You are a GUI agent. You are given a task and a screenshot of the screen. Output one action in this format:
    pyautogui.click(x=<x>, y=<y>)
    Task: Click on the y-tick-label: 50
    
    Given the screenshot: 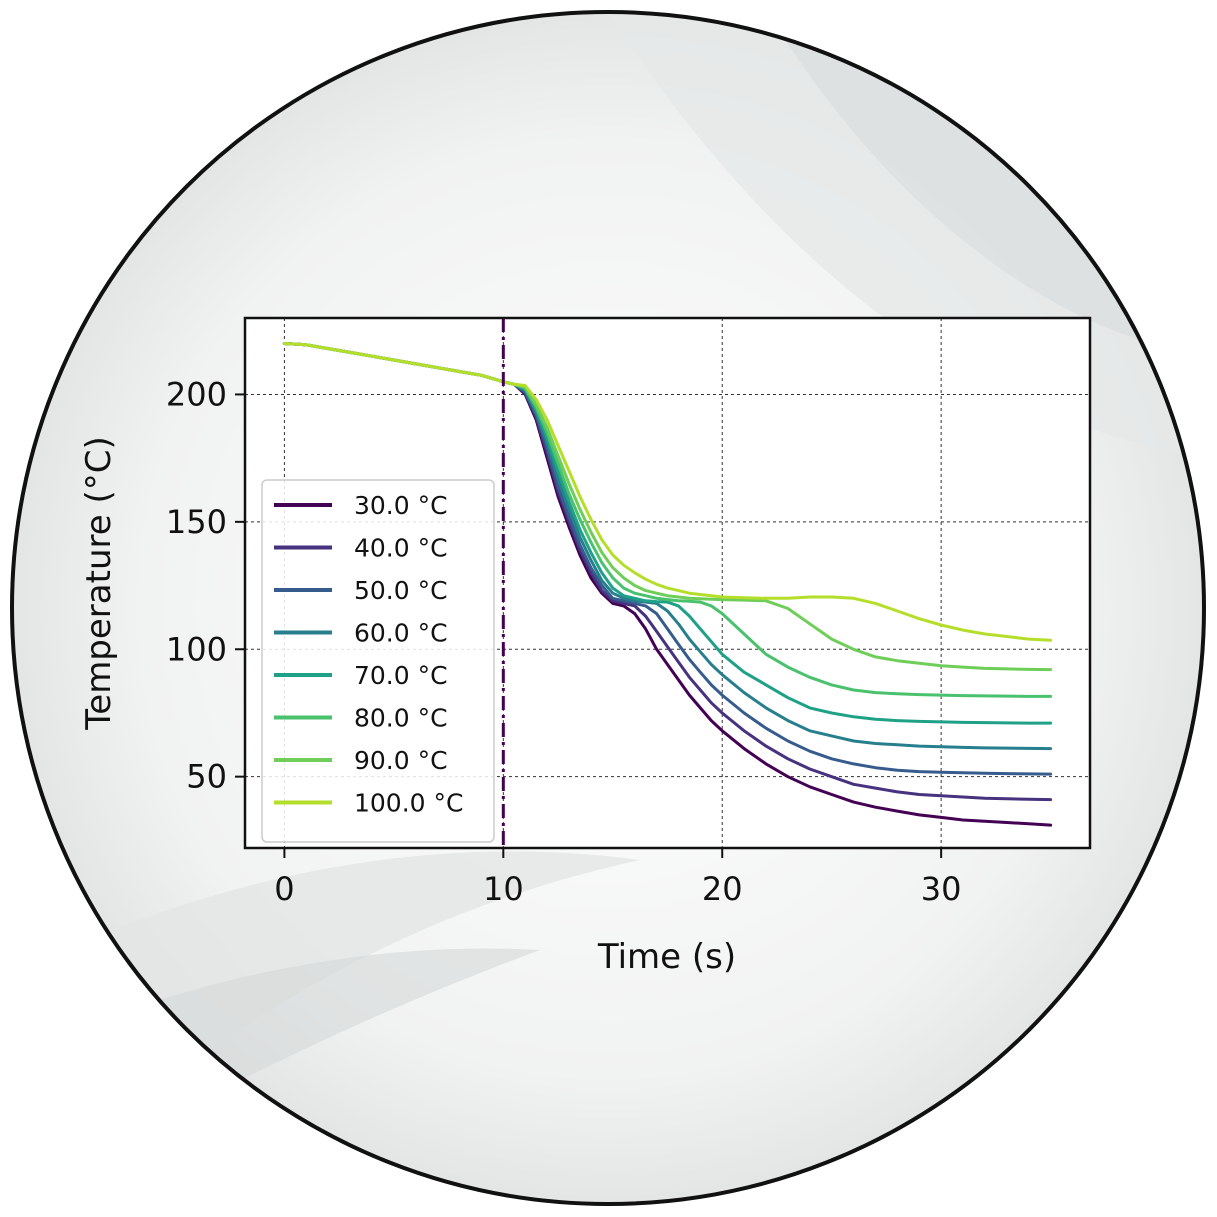 What is the action you would take?
    pyautogui.click(x=206, y=777)
    